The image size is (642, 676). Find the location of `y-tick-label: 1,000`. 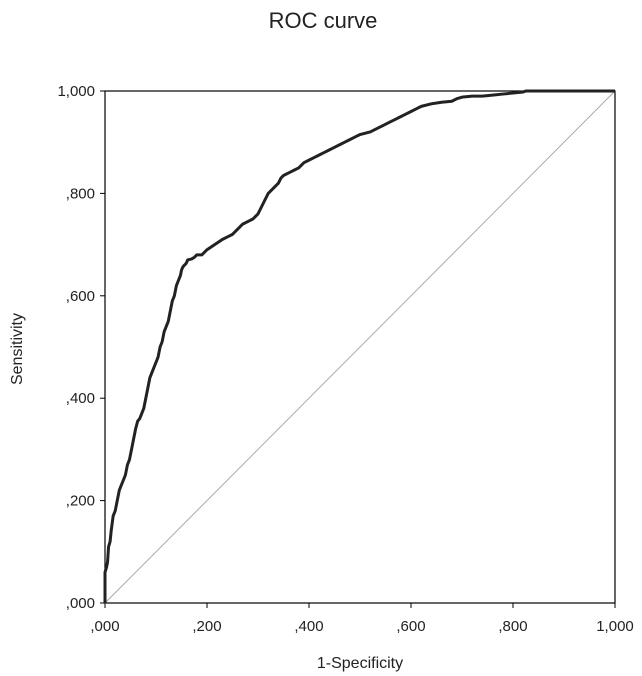

y-tick-label: 1,000 is located at coordinates (76, 91).